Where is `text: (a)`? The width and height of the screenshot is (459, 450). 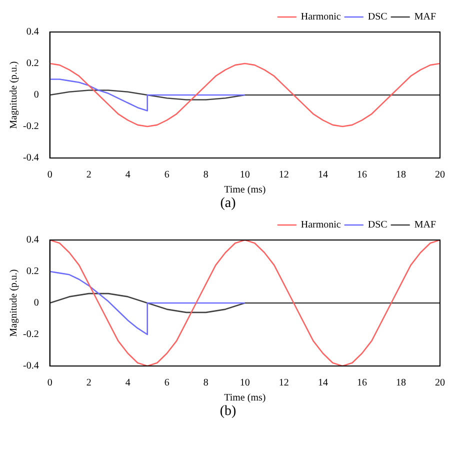
text: (a) is located at coordinates (228, 204).